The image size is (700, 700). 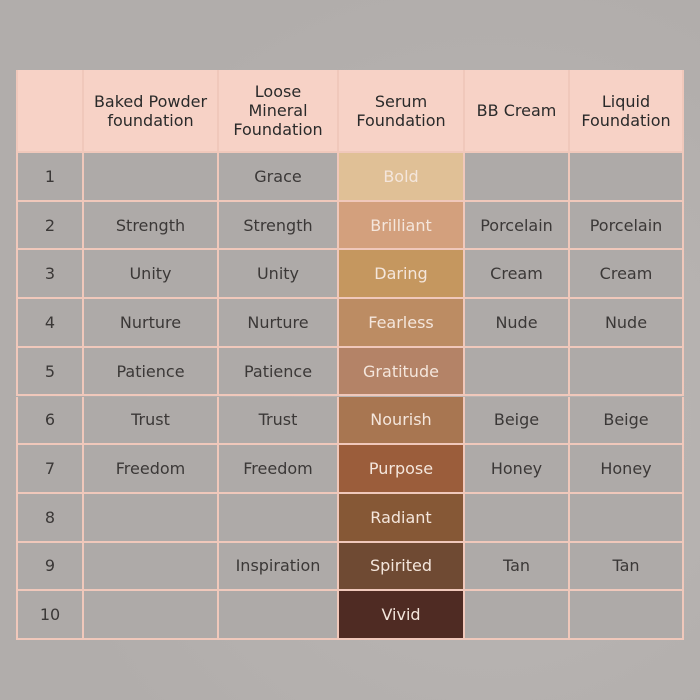 I want to click on column-header: Baked Powder foundation, so click(x=151, y=111).